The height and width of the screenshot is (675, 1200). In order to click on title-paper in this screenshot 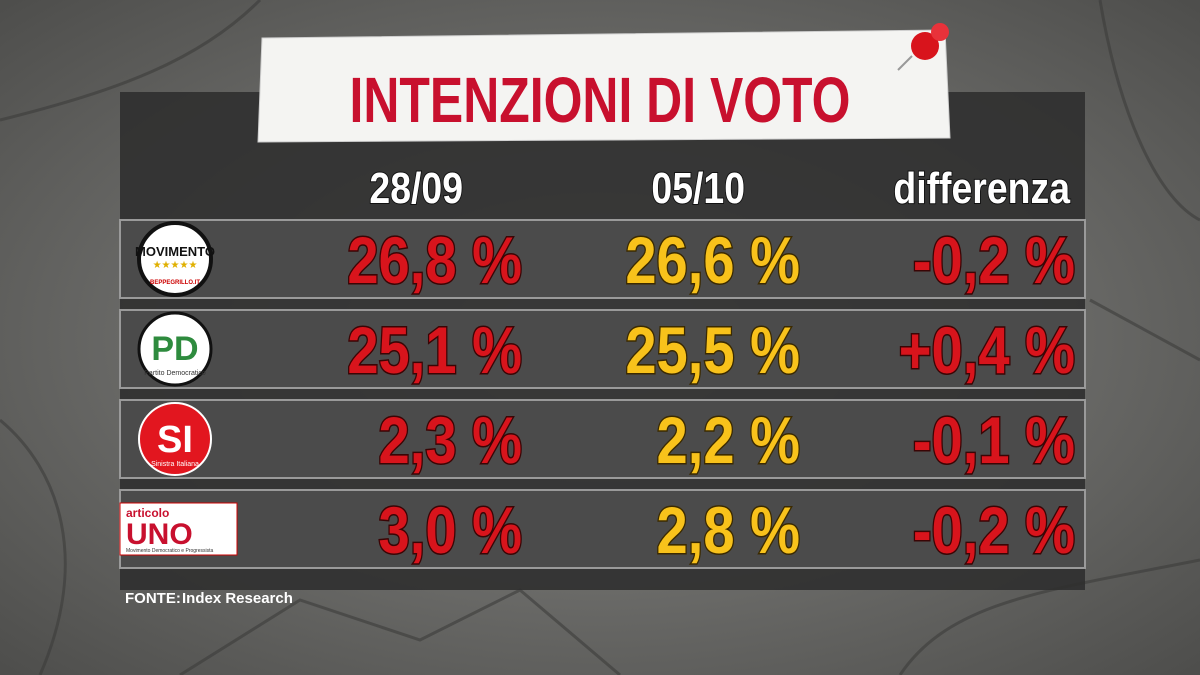, I will do `click(604, 86)`.